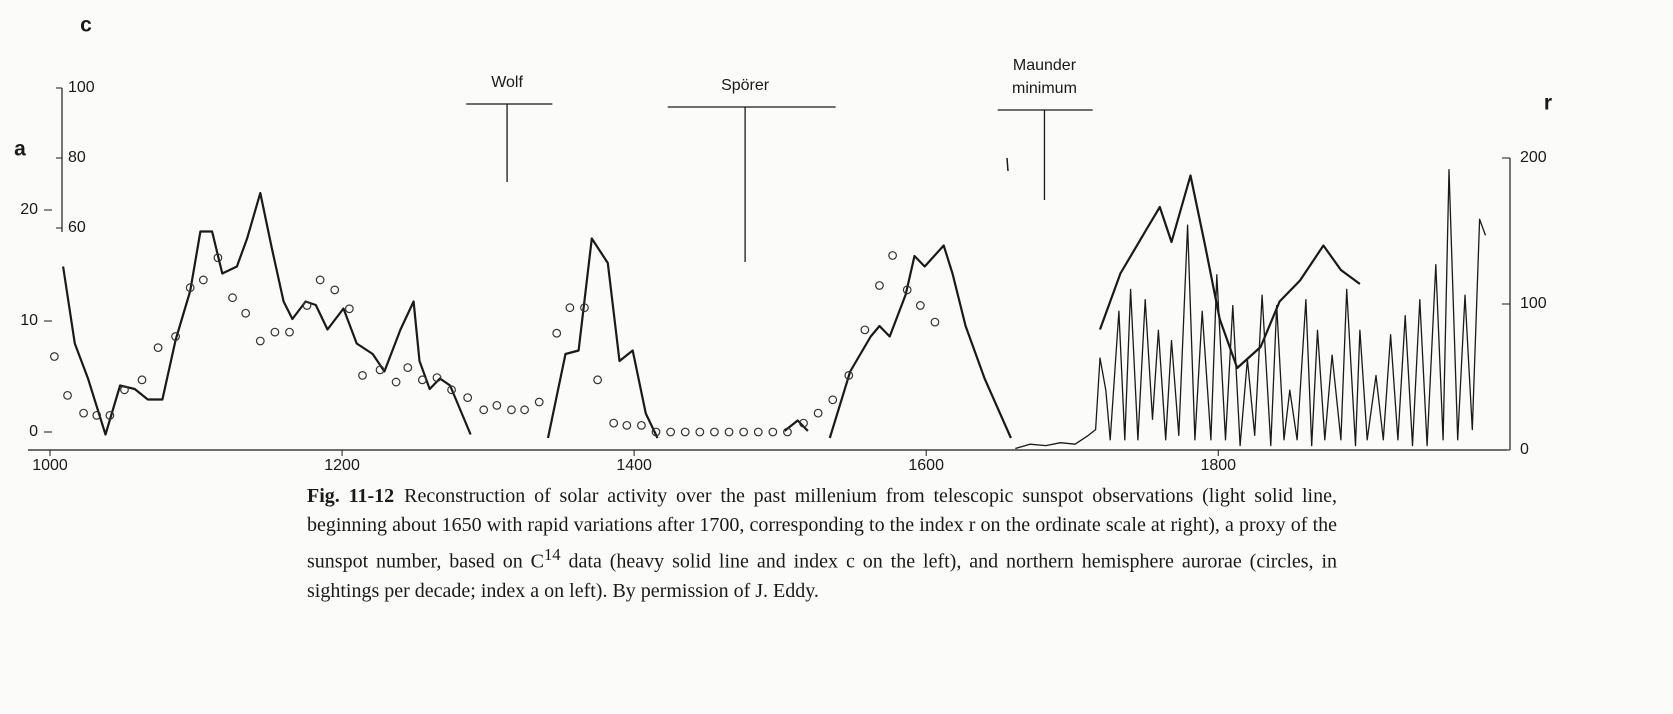  Describe the element at coordinates (1007, 164) in the screenshot. I see `stray-mark` at that location.